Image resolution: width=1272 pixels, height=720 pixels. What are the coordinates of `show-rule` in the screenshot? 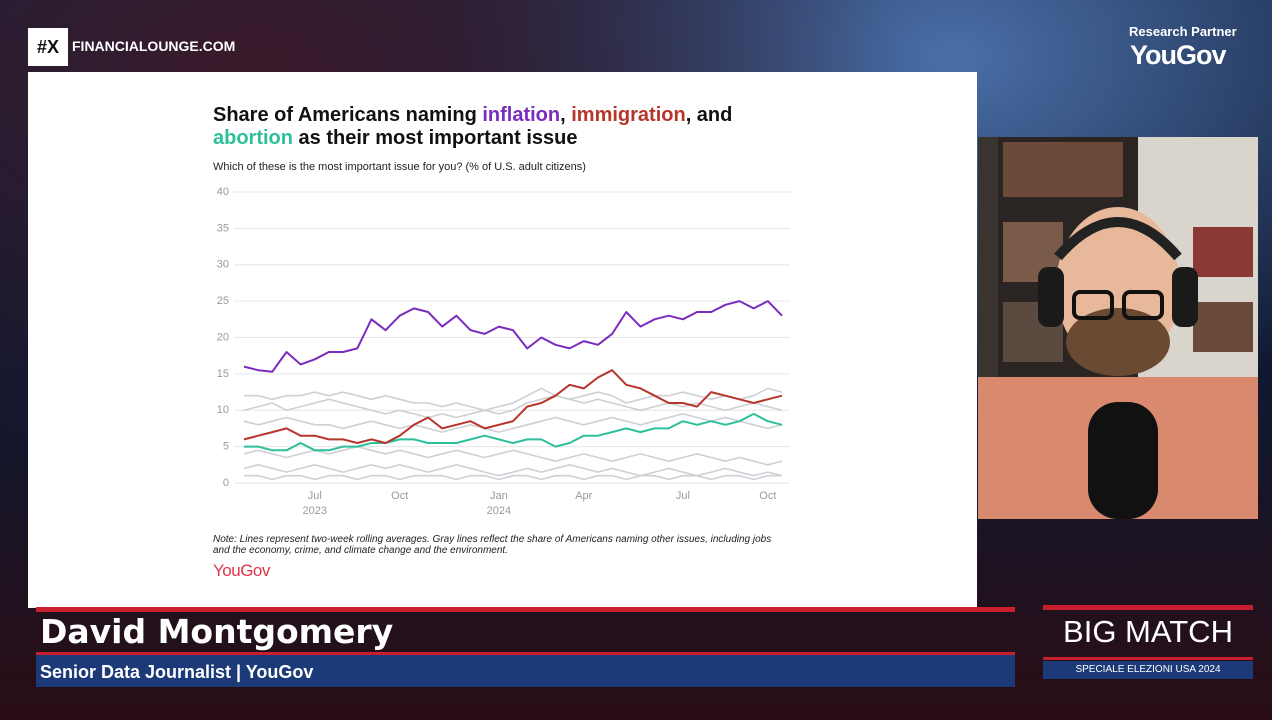 It's located at (1148, 658).